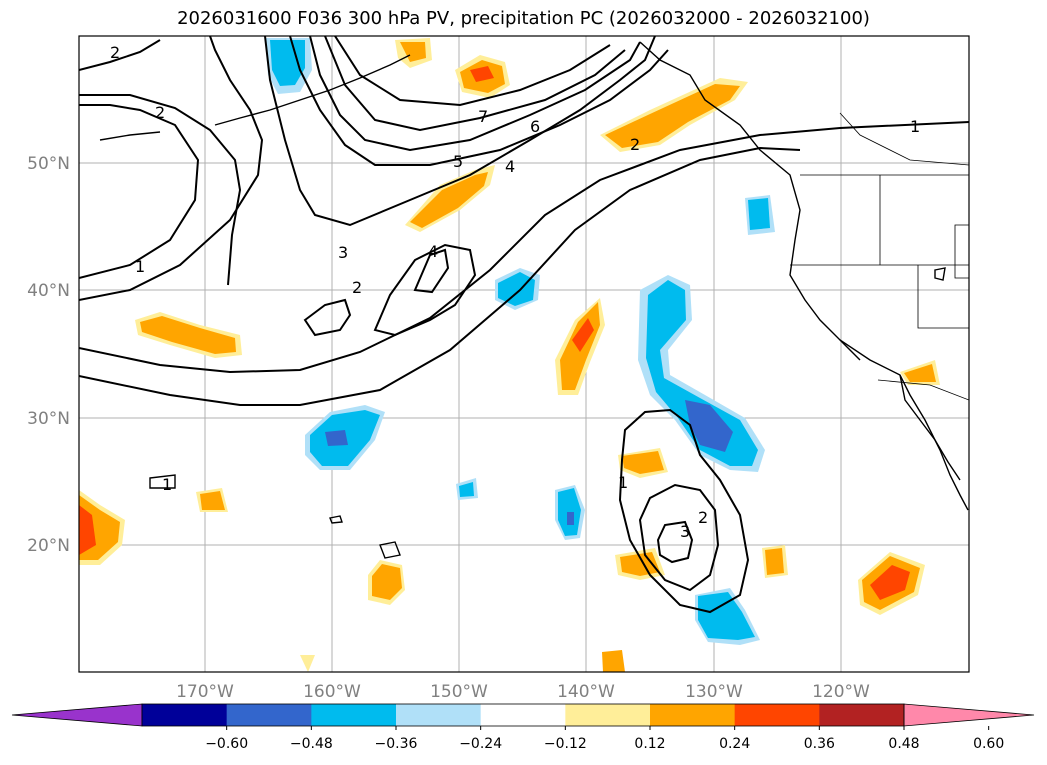 This screenshot has width=1047, height=765. What do you see at coordinates (535, 126) in the screenshot?
I see `contour-label: 6` at bounding box center [535, 126].